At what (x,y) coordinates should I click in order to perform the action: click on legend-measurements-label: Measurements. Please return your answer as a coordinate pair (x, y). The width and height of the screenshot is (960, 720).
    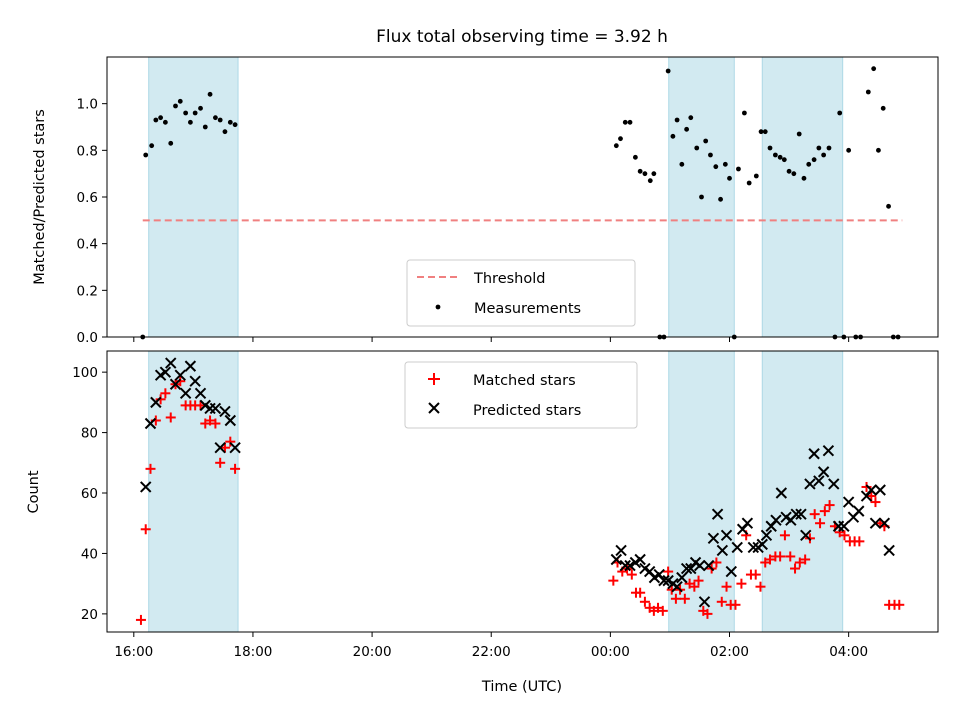
    Looking at the image, I should click on (527, 309).